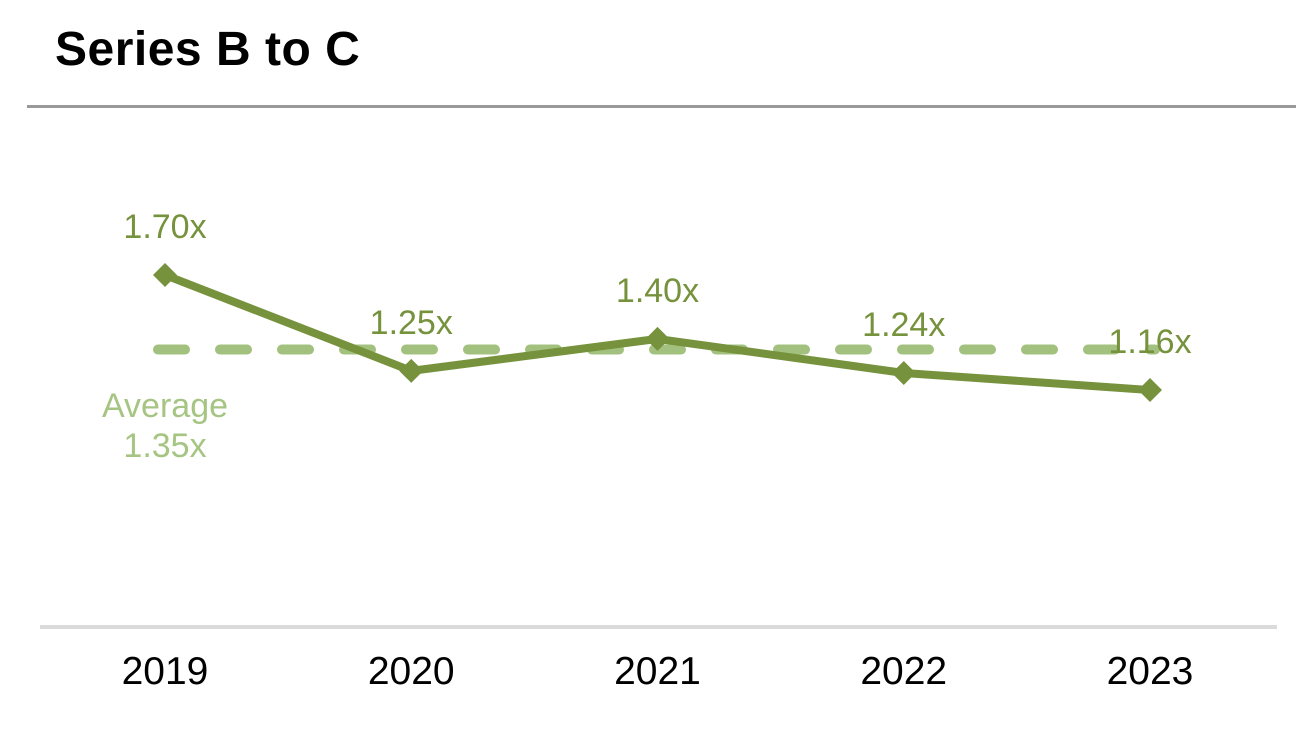 Image resolution: width=1296 pixels, height=750 pixels. I want to click on x-tick-label-2022: 2022, so click(904, 671).